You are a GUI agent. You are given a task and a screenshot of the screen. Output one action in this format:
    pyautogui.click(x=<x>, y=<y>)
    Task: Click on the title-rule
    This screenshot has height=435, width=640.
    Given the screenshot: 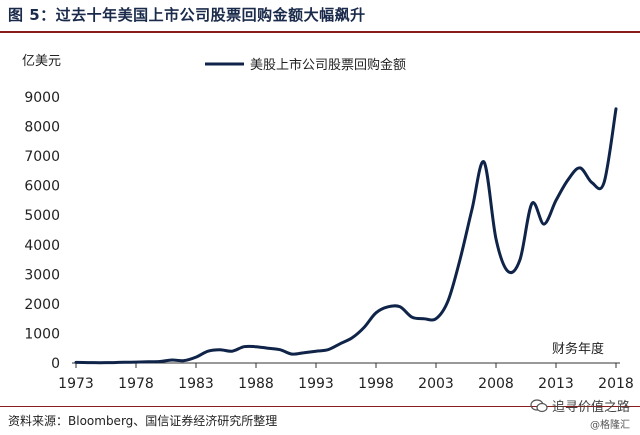 What is the action you would take?
    pyautogui.click(x=320, y=32)
    